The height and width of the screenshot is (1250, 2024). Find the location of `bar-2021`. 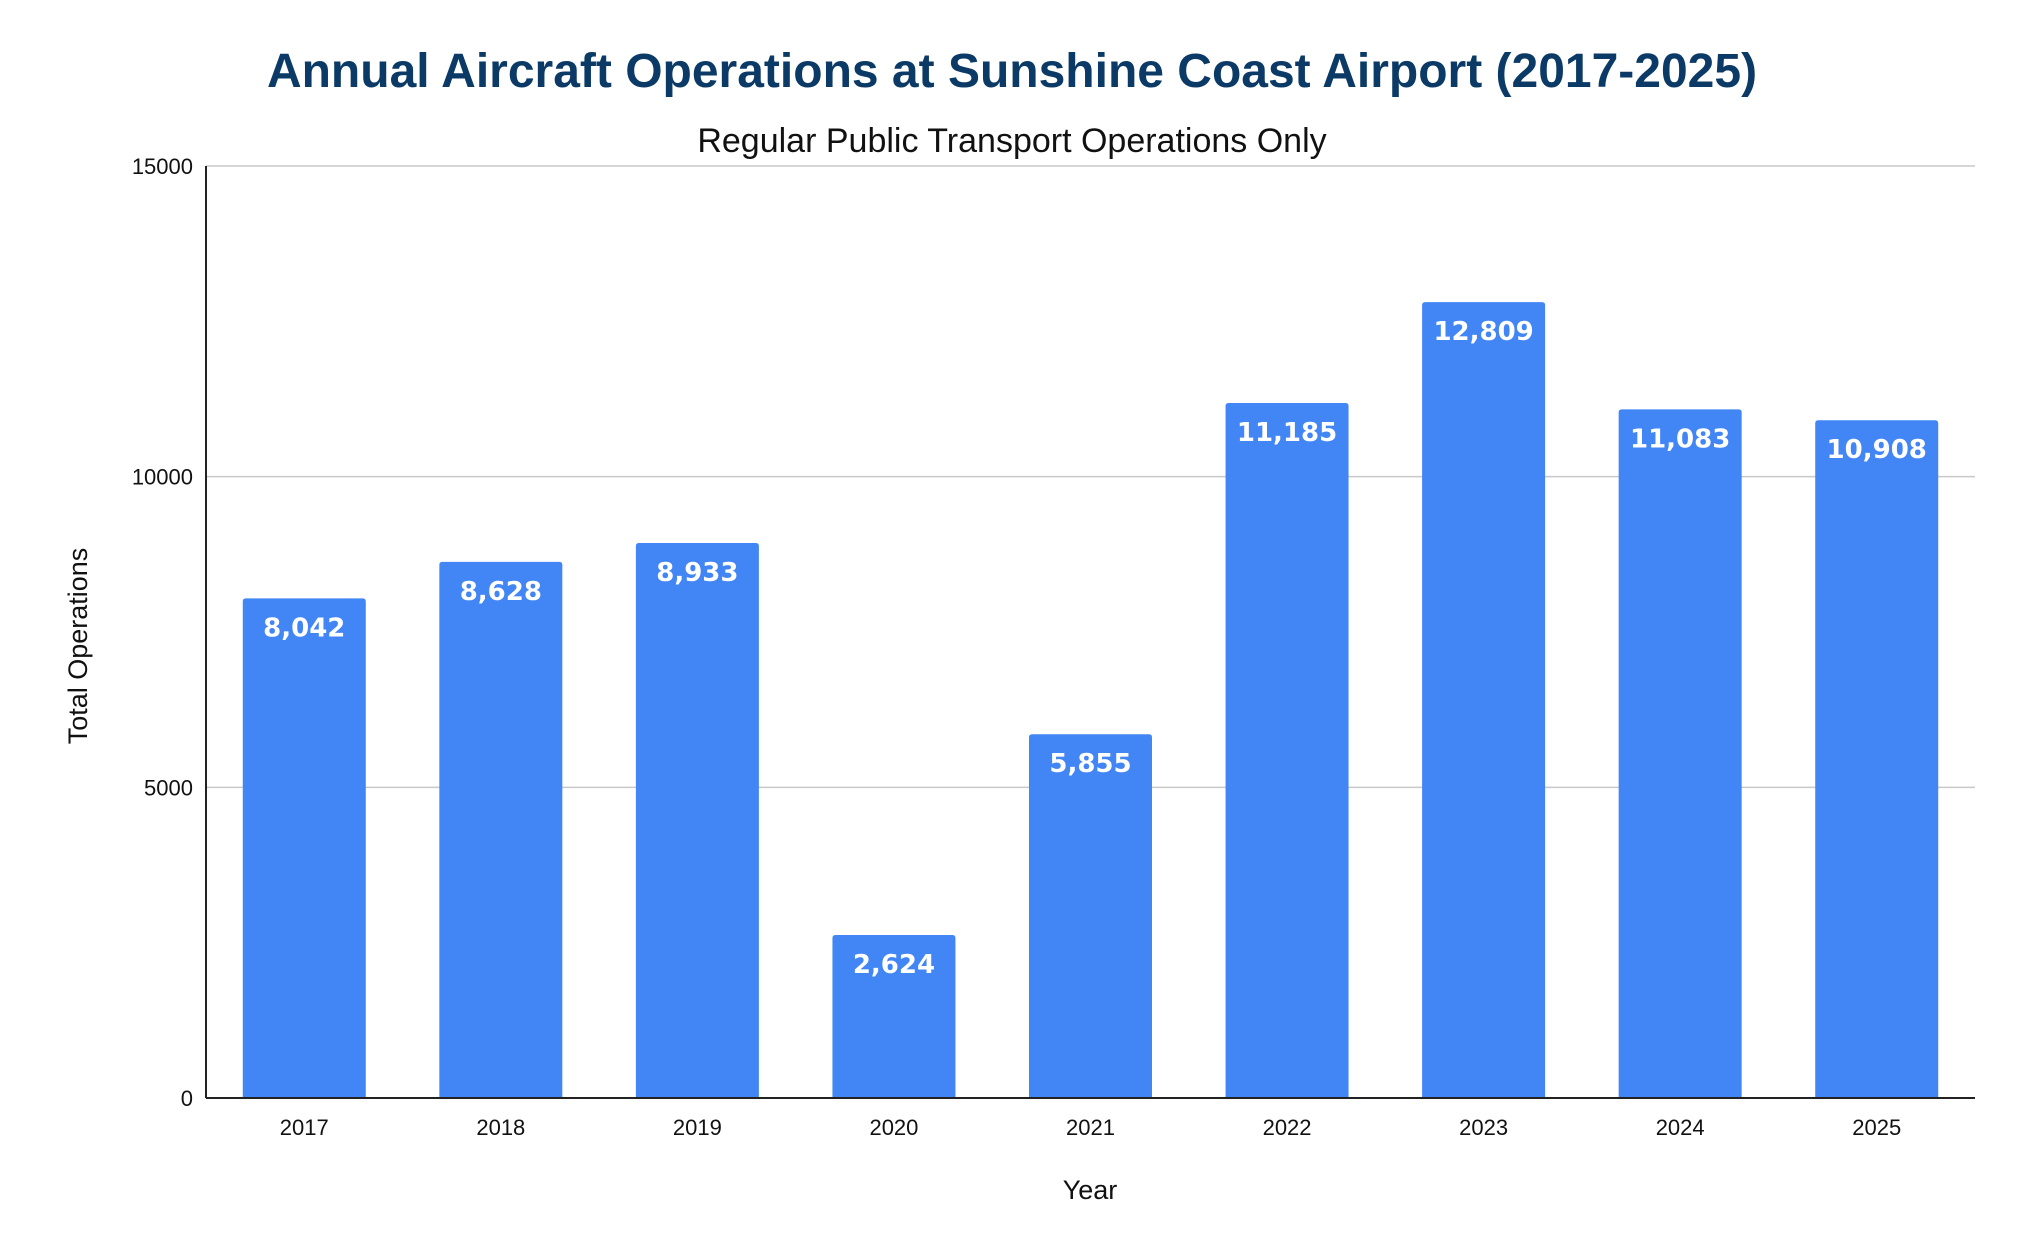

bar-2021 is located at coordinates (1090, 916).